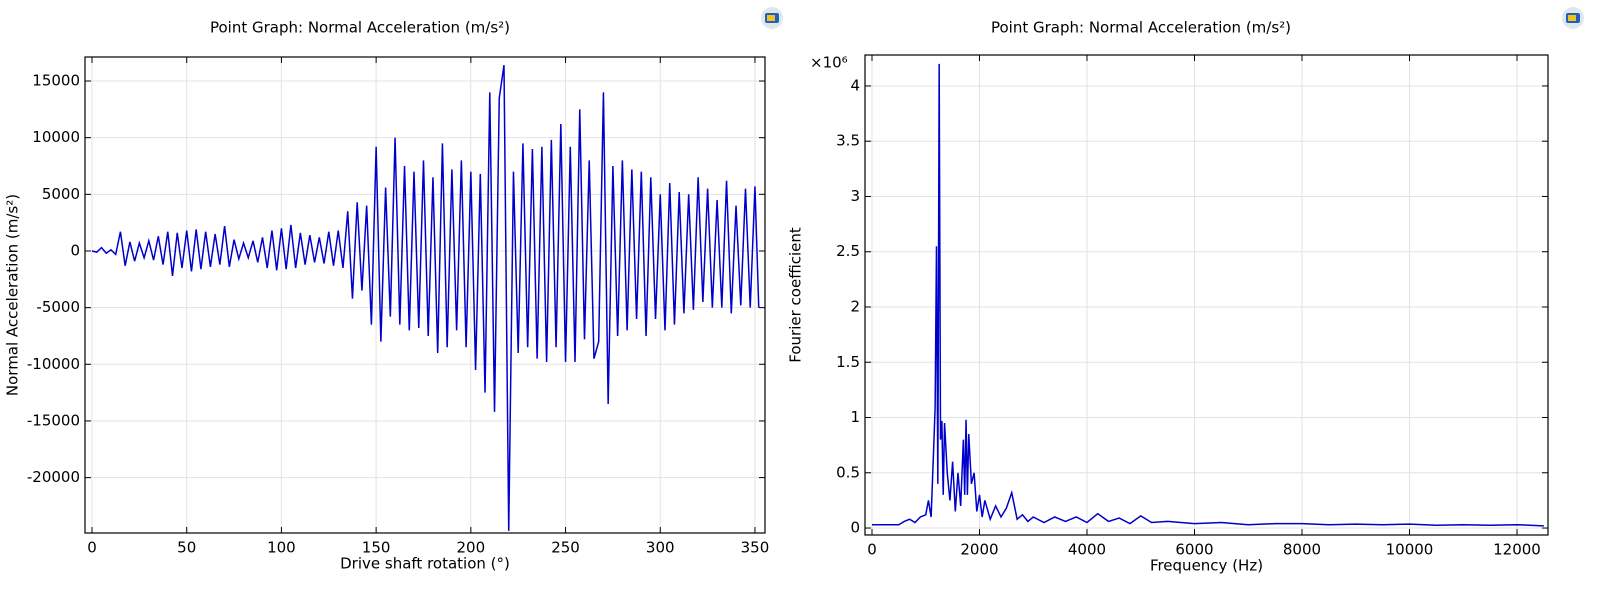  What do you see at coordinates (565, 548) in the screenshot?
I see `x-tick-label: 250` at bounding box center [565, 548].